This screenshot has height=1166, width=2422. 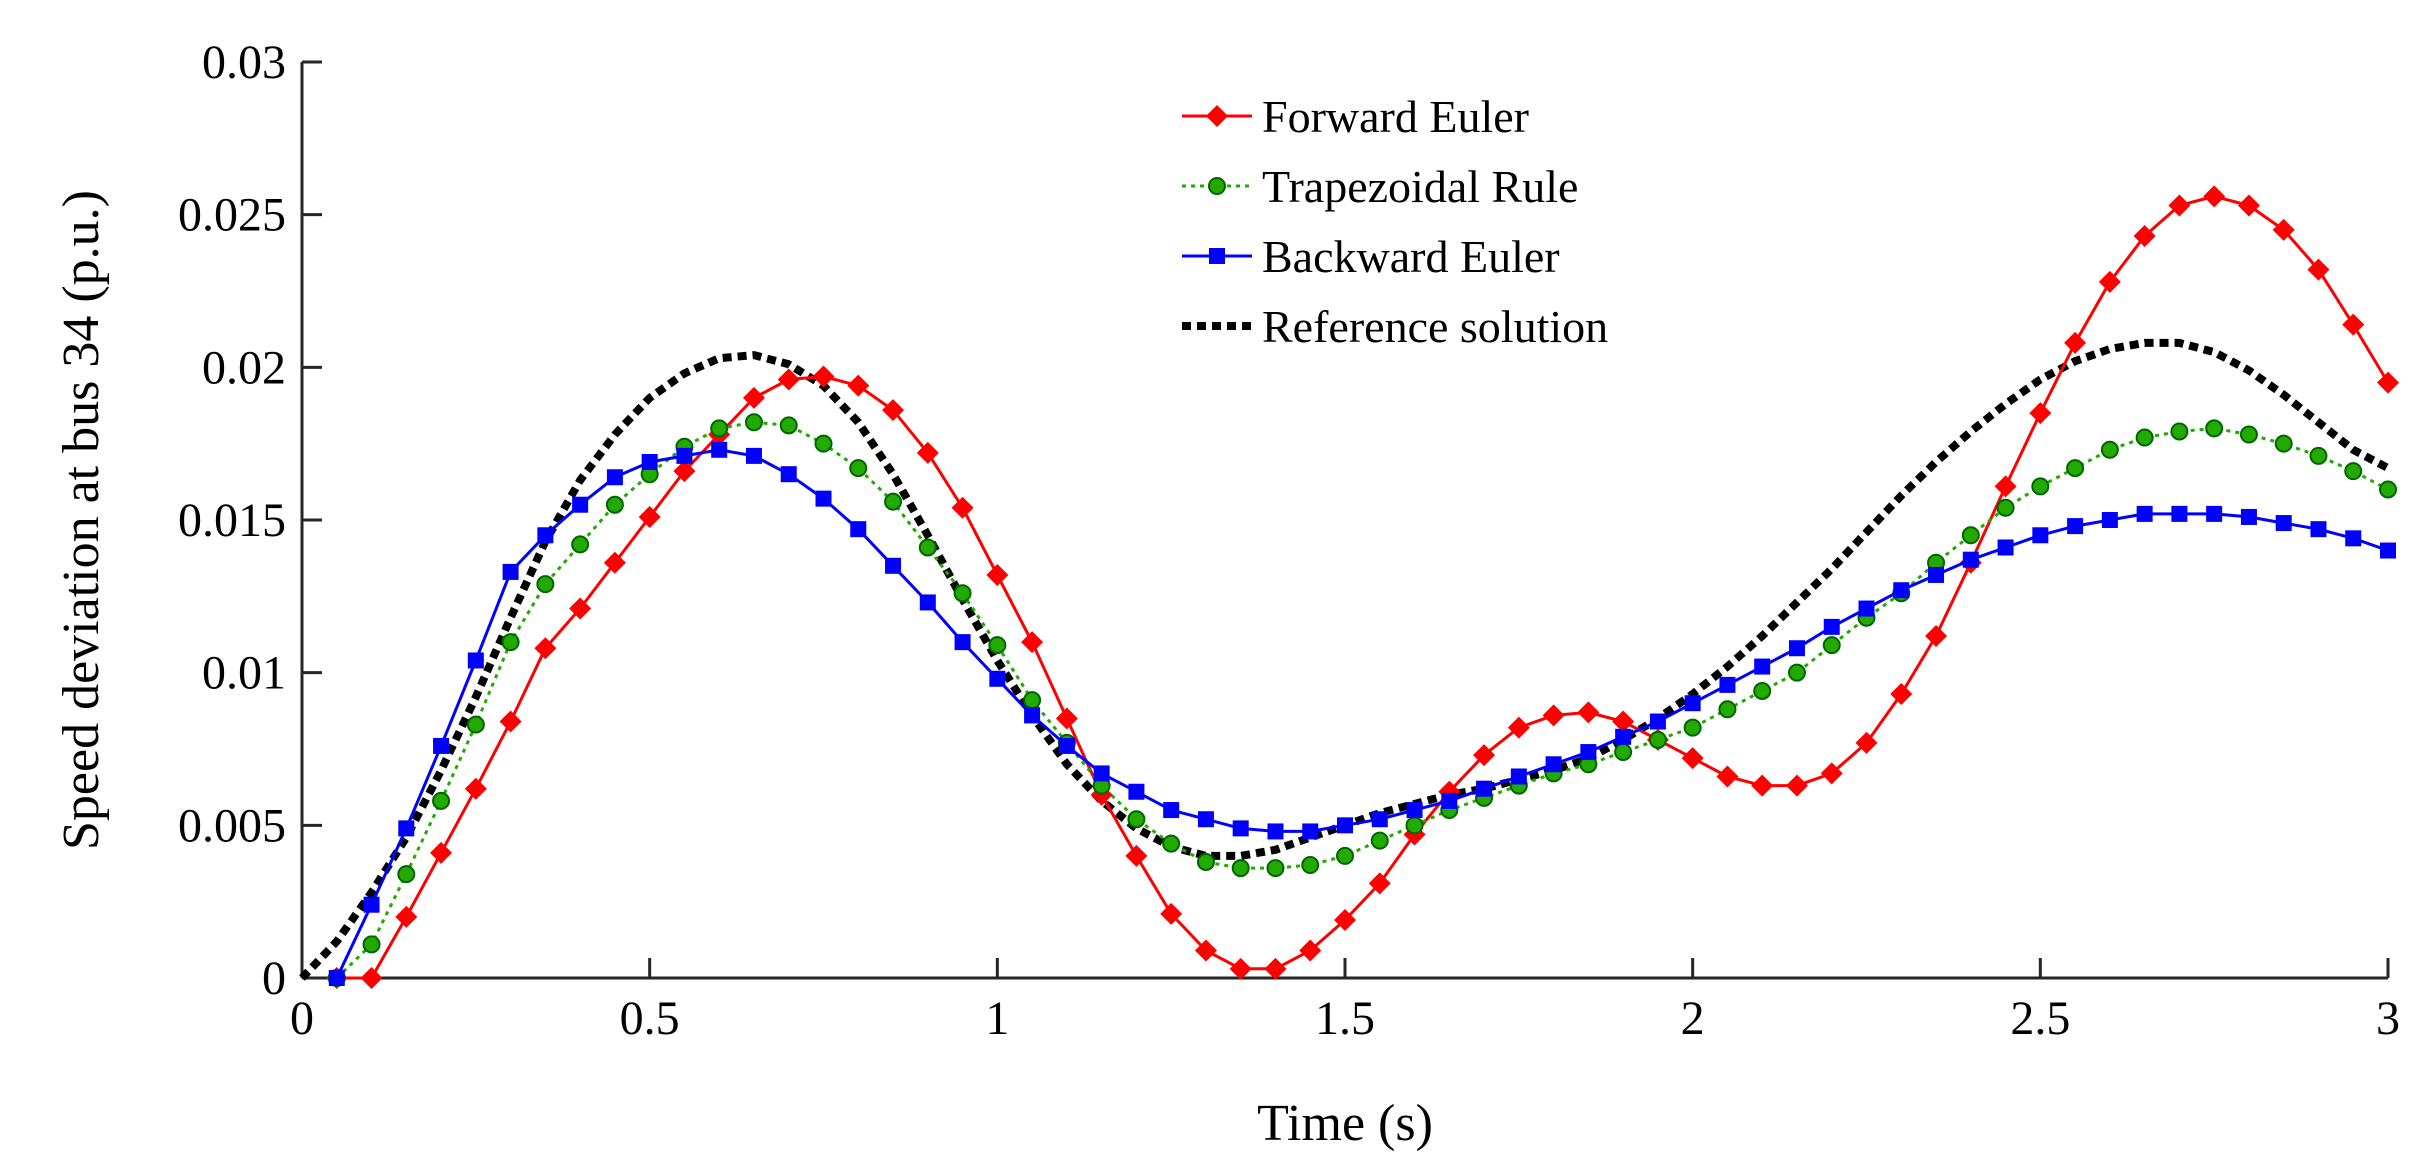 I want to click on legend-label-trapezoidal-rule: Trapezoidal Rule, so click(x=1420, y=186).